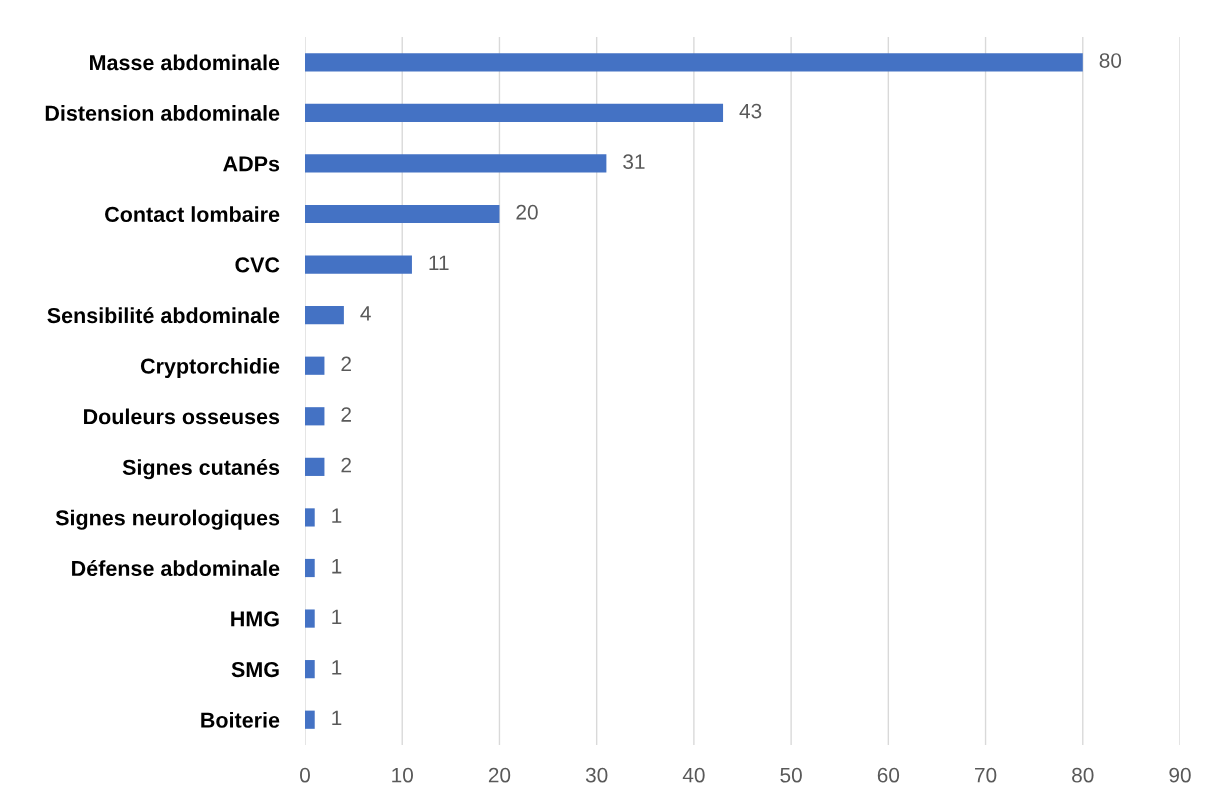 This screenshot has width=1218, height=801. I want to click on y-tick-label: Douleurs osseuses, so click(182, 416).